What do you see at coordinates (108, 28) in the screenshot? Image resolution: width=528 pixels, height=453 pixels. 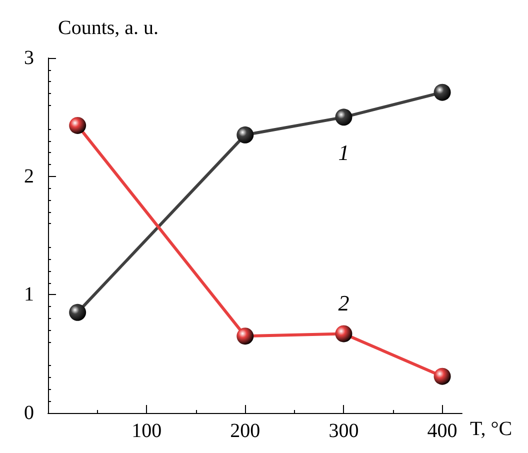 I see `y-axis-title: Counts, a. u.` at bounding box center [108, 28].